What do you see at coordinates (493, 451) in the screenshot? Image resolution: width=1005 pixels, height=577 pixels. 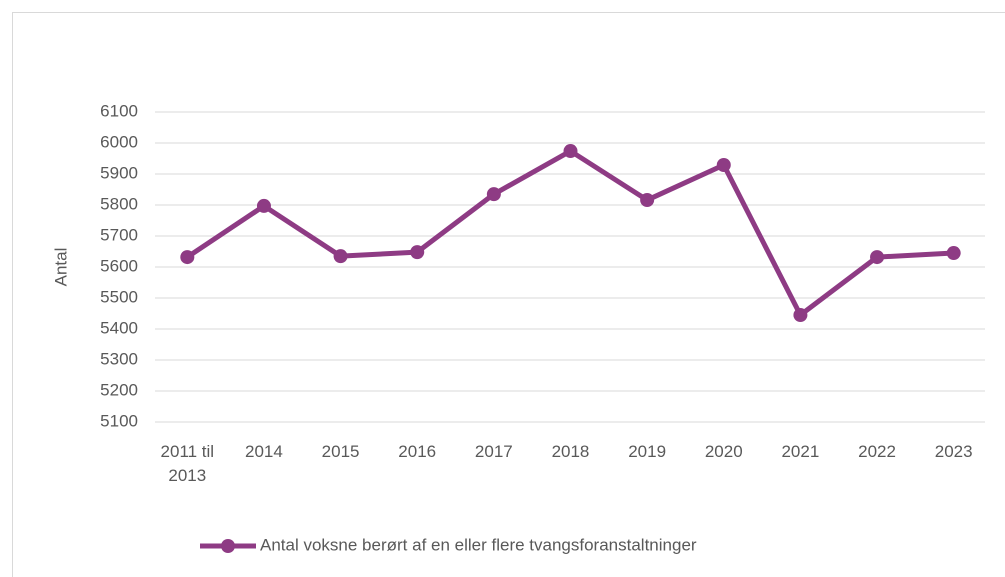 I see `x-tick-label: 2017` at bounding box center [493, 451].